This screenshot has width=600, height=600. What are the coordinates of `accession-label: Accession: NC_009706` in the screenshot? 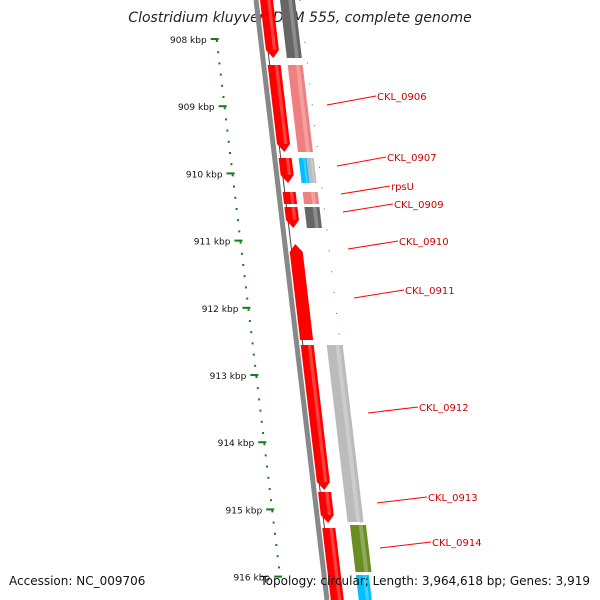 It's located at (77, 581).